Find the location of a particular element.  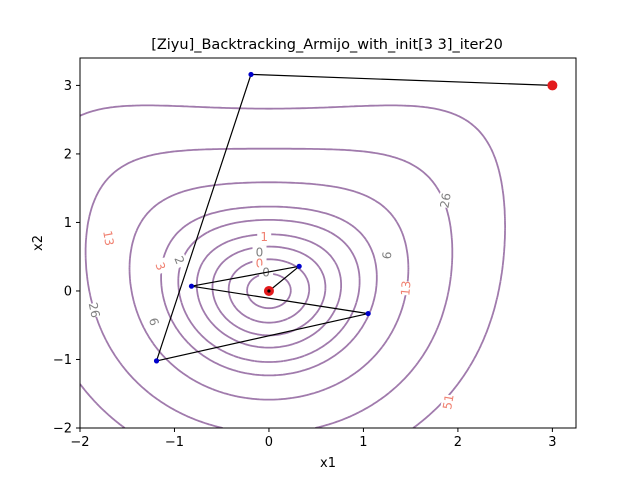

contour-label: 51 is located at coordinates (448, 401).